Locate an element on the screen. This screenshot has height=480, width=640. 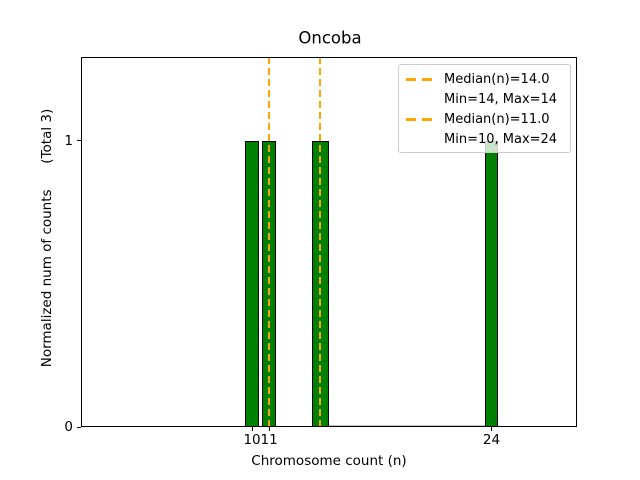
chart-title: Oncoba is located at coordinates (330, 38).